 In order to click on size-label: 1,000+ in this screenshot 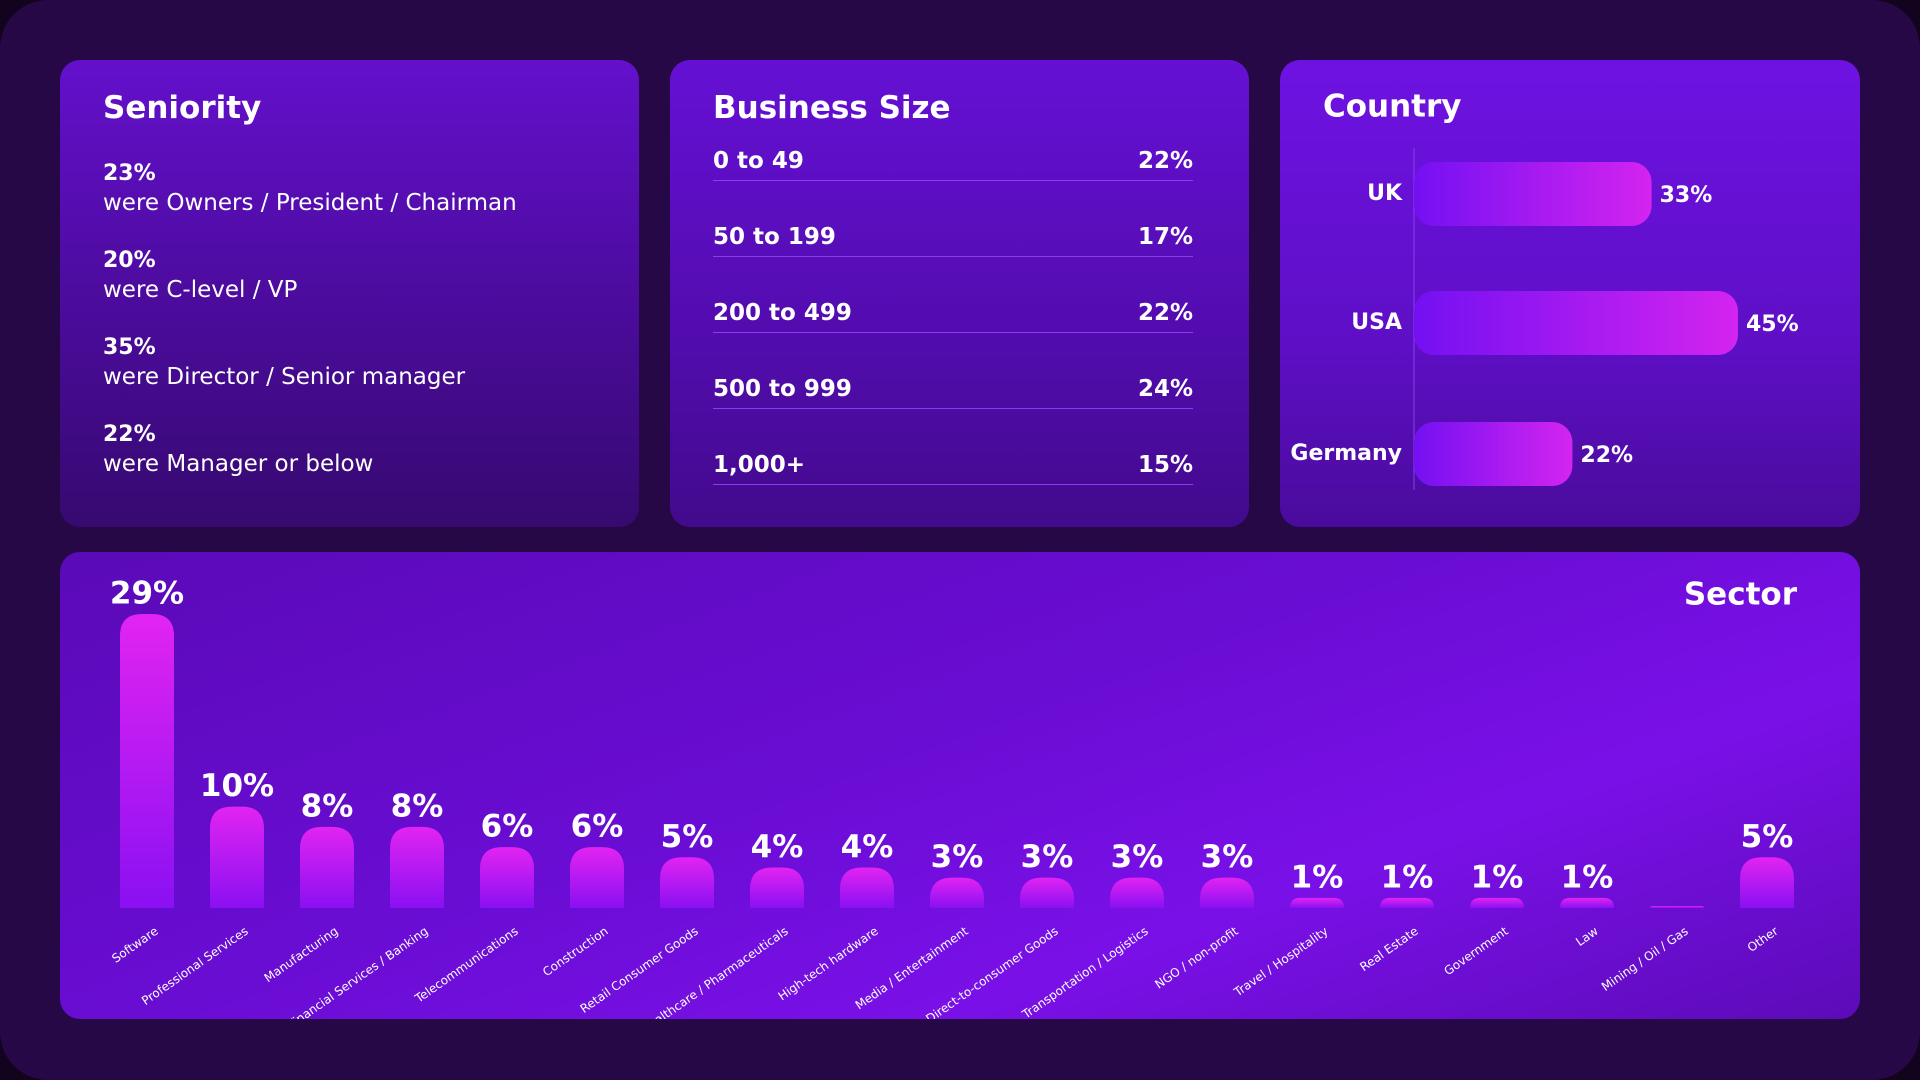, I will do `click(759, 465)`.